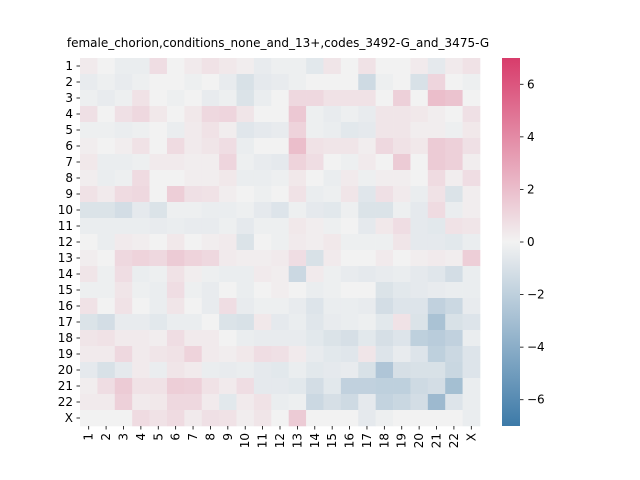 This screenshot has width=640, height=480. What do you see at coordinates (536, 347) in the screenshot?
I see `colorbar-tick-label: −4` at bounding box center [536, 347].